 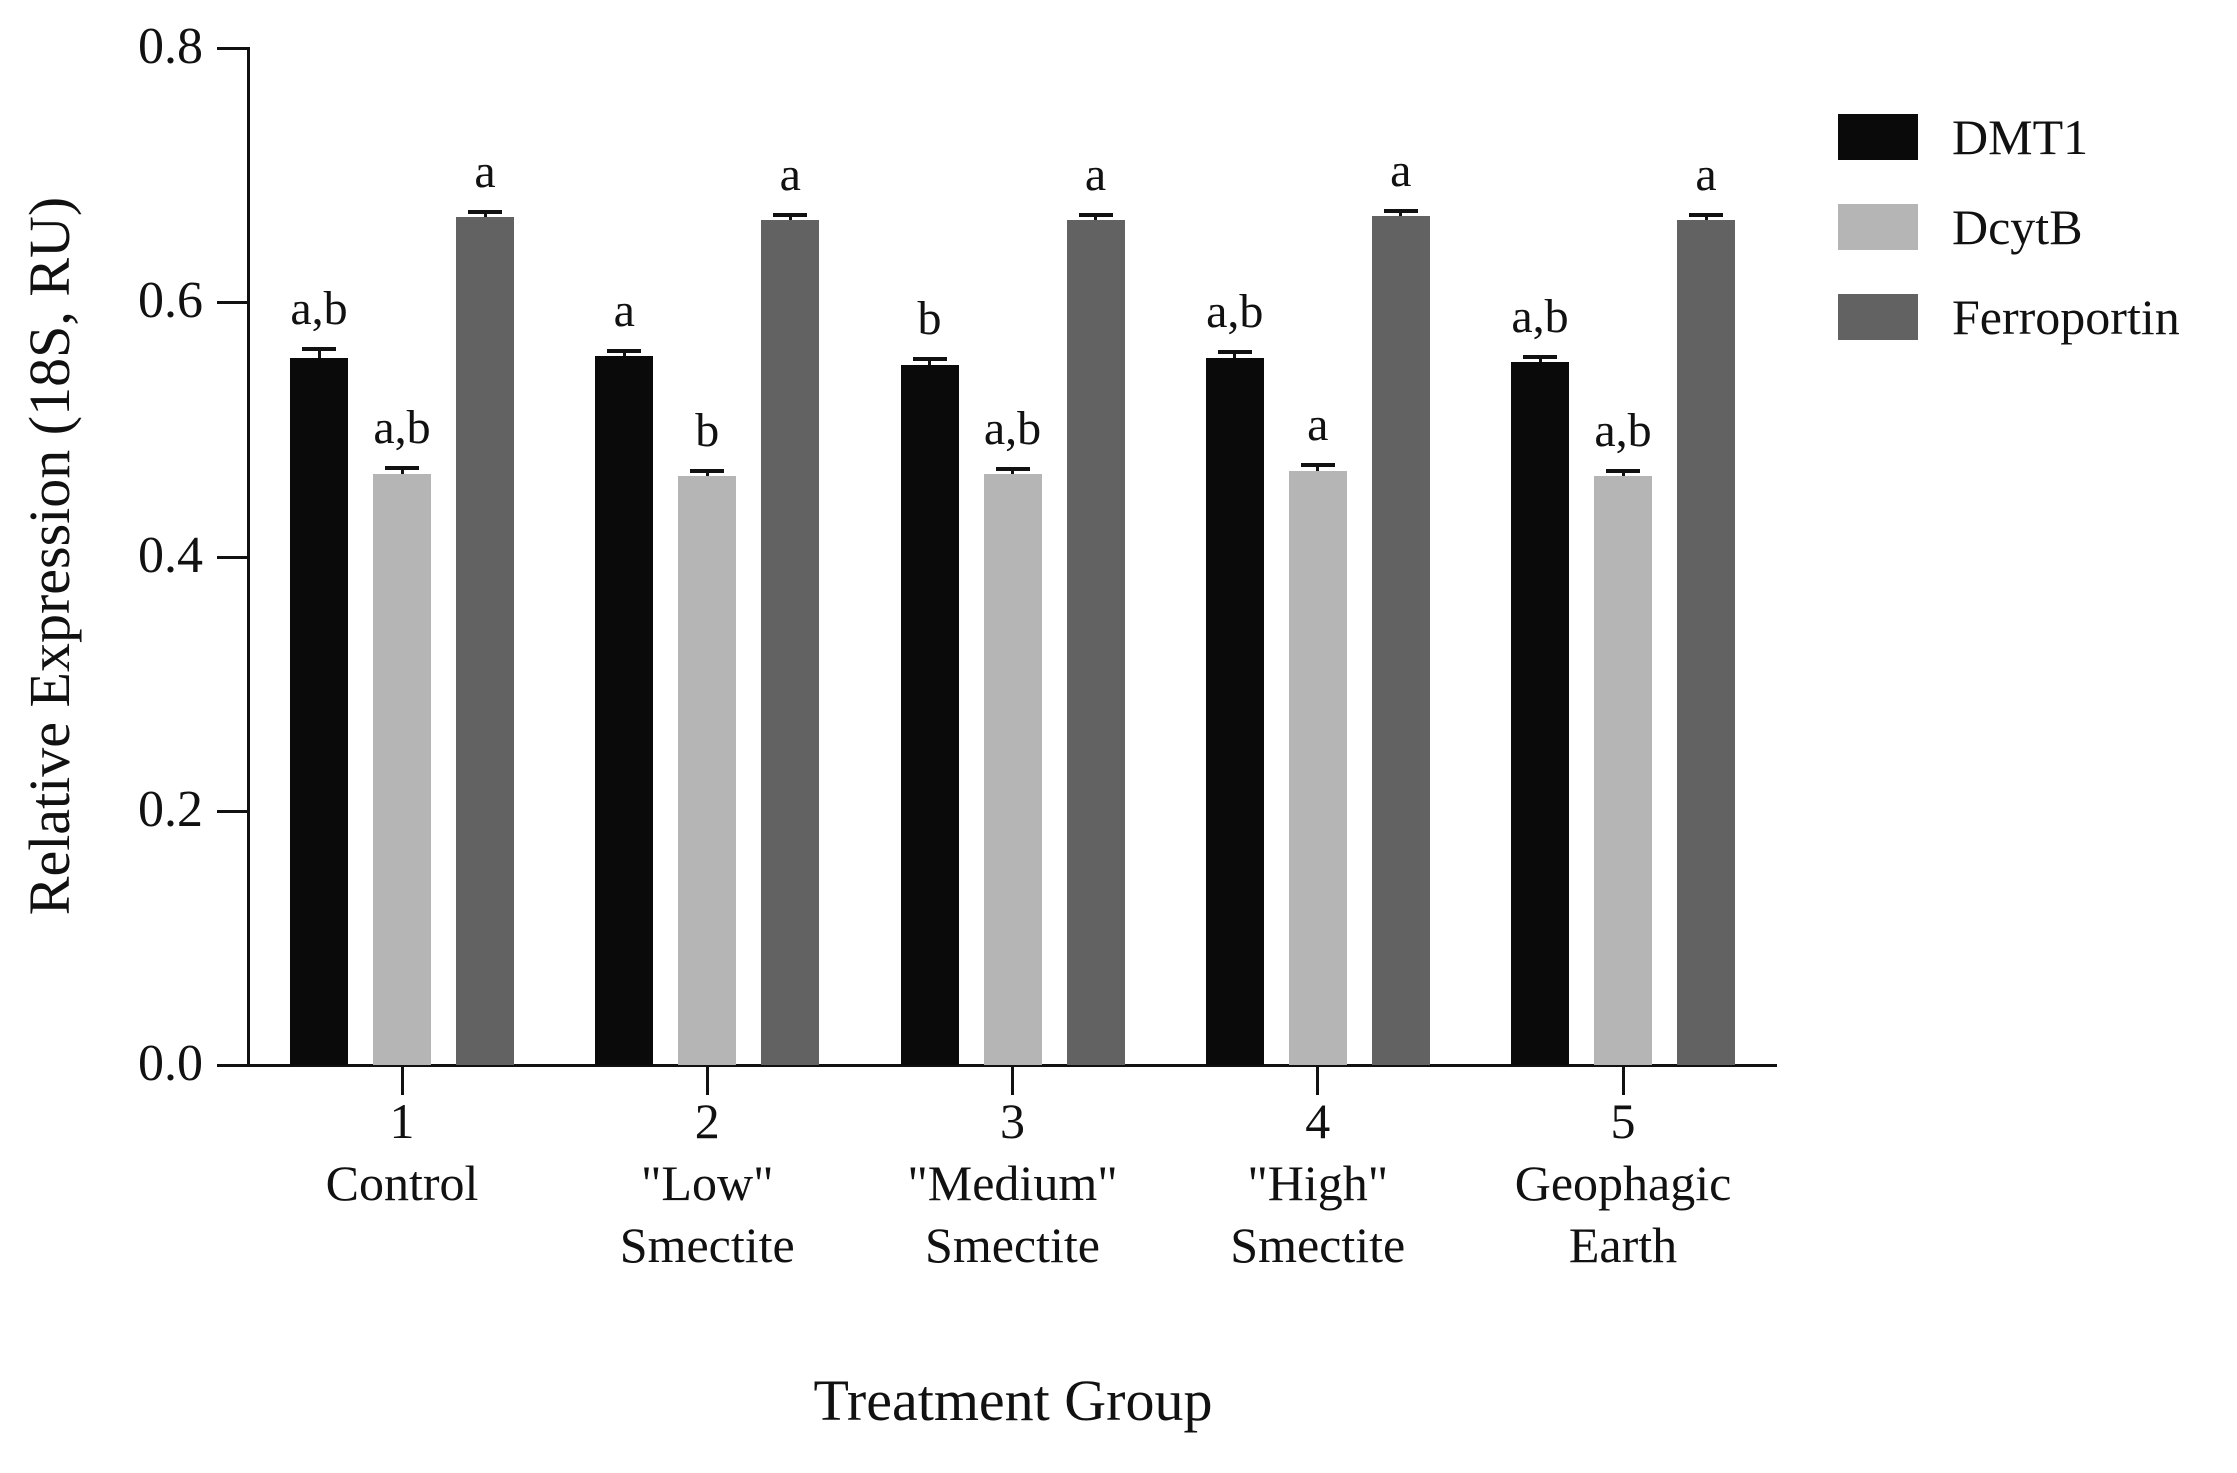 What do you see at coordinates (2020, 137) in the screenshot?
I see `legend-label: DMT1` at bounding box center [2020, 137].